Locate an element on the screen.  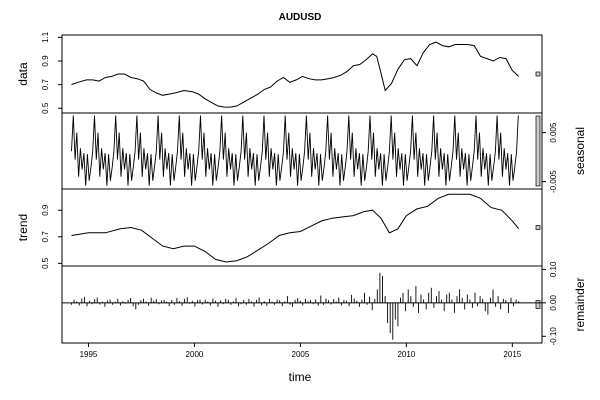
y-tick-label-remainder: 0.00 is located at coordinates (553, 302).